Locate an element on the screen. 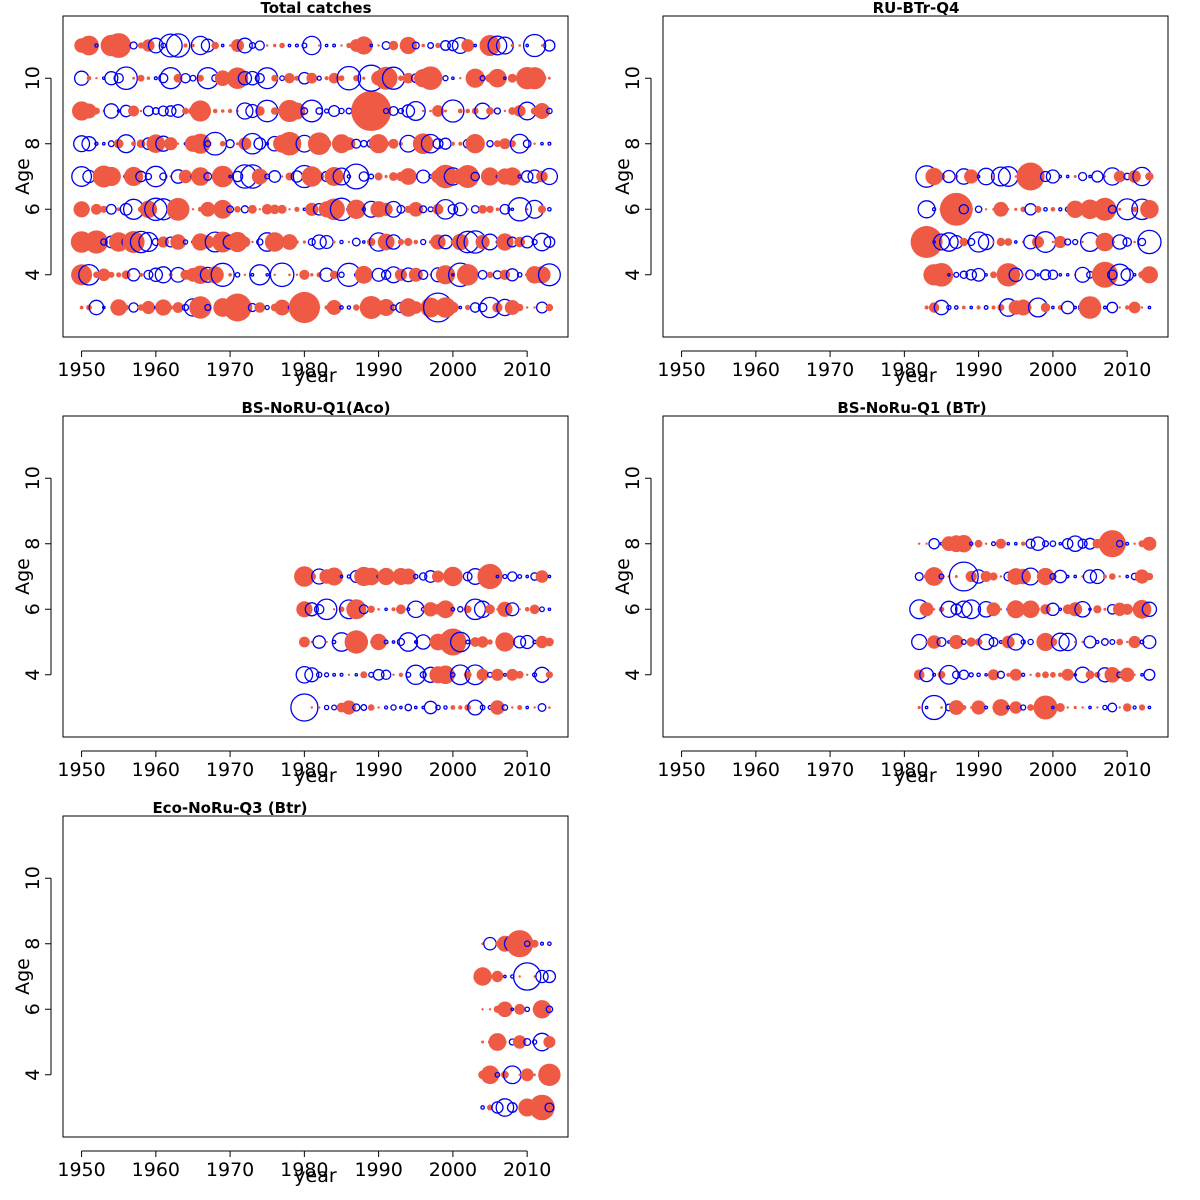 The image size is (1200, 1200). x-axis-label: year is located at coordinates (915, 776).